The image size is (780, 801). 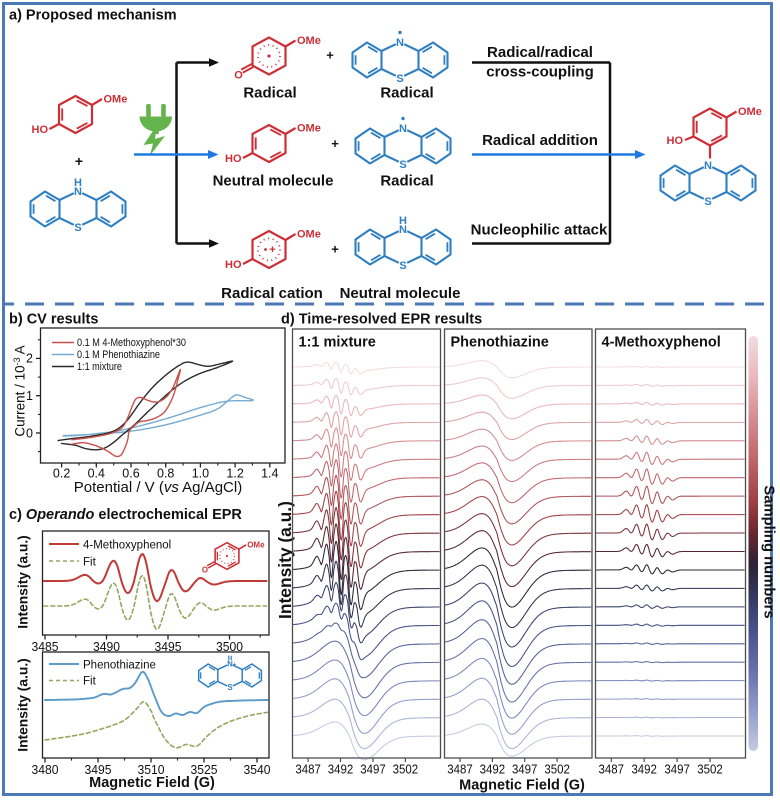 What do you see at coordinates (381, 320) in the screenshot?
I see `svg-text: d) Time-resolved EPR results` at bounding box center [381, 320].